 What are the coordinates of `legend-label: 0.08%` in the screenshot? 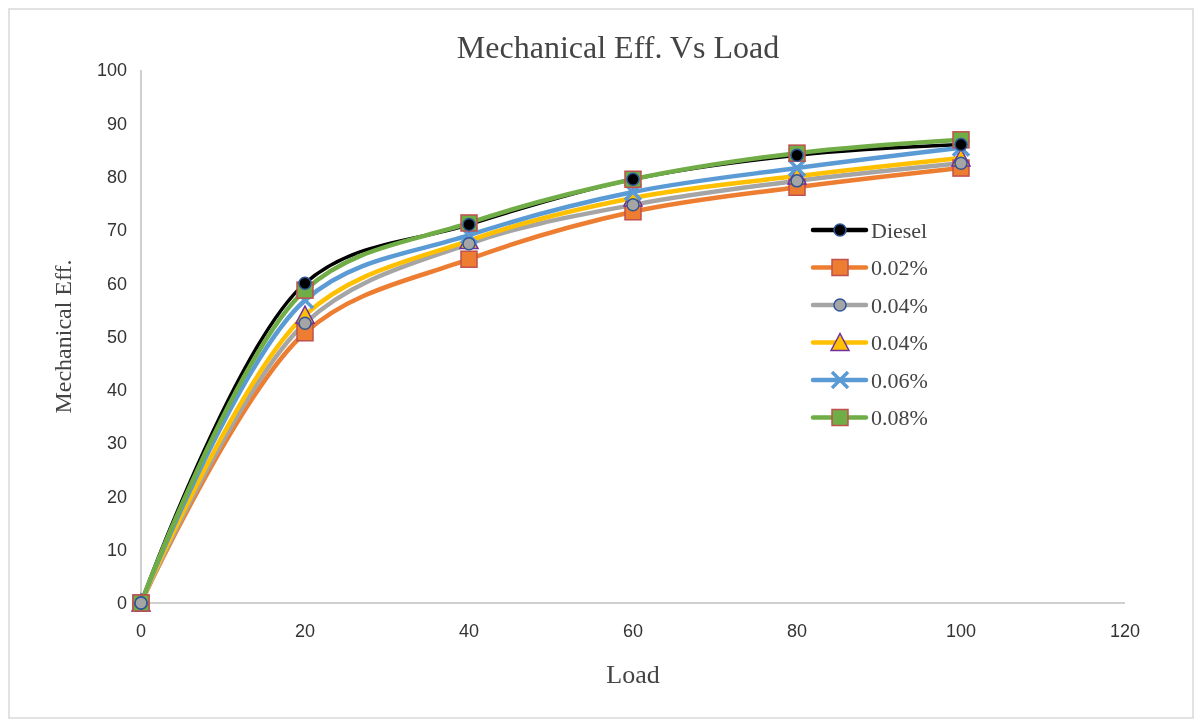 It's located at (899, 418).